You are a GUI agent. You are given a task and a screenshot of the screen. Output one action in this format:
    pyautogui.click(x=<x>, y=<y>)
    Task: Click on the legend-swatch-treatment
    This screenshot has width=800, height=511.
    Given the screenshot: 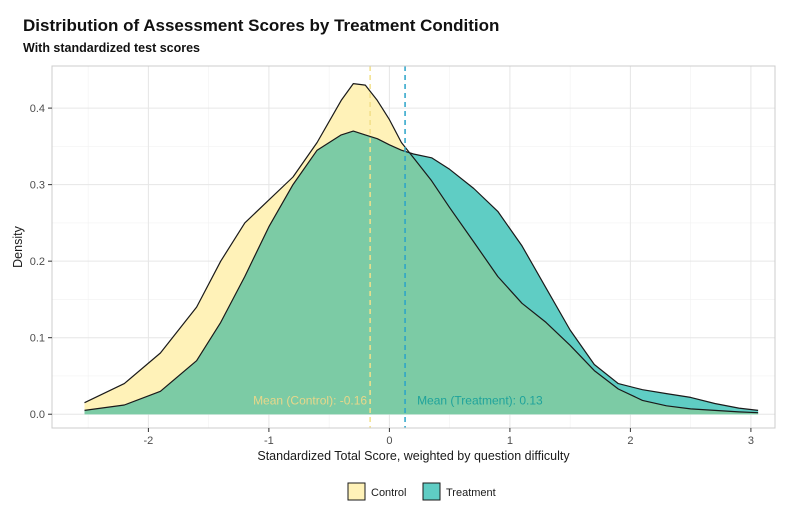 What is the action you would take?
    pyautogui.click(x=431, y=491)
    